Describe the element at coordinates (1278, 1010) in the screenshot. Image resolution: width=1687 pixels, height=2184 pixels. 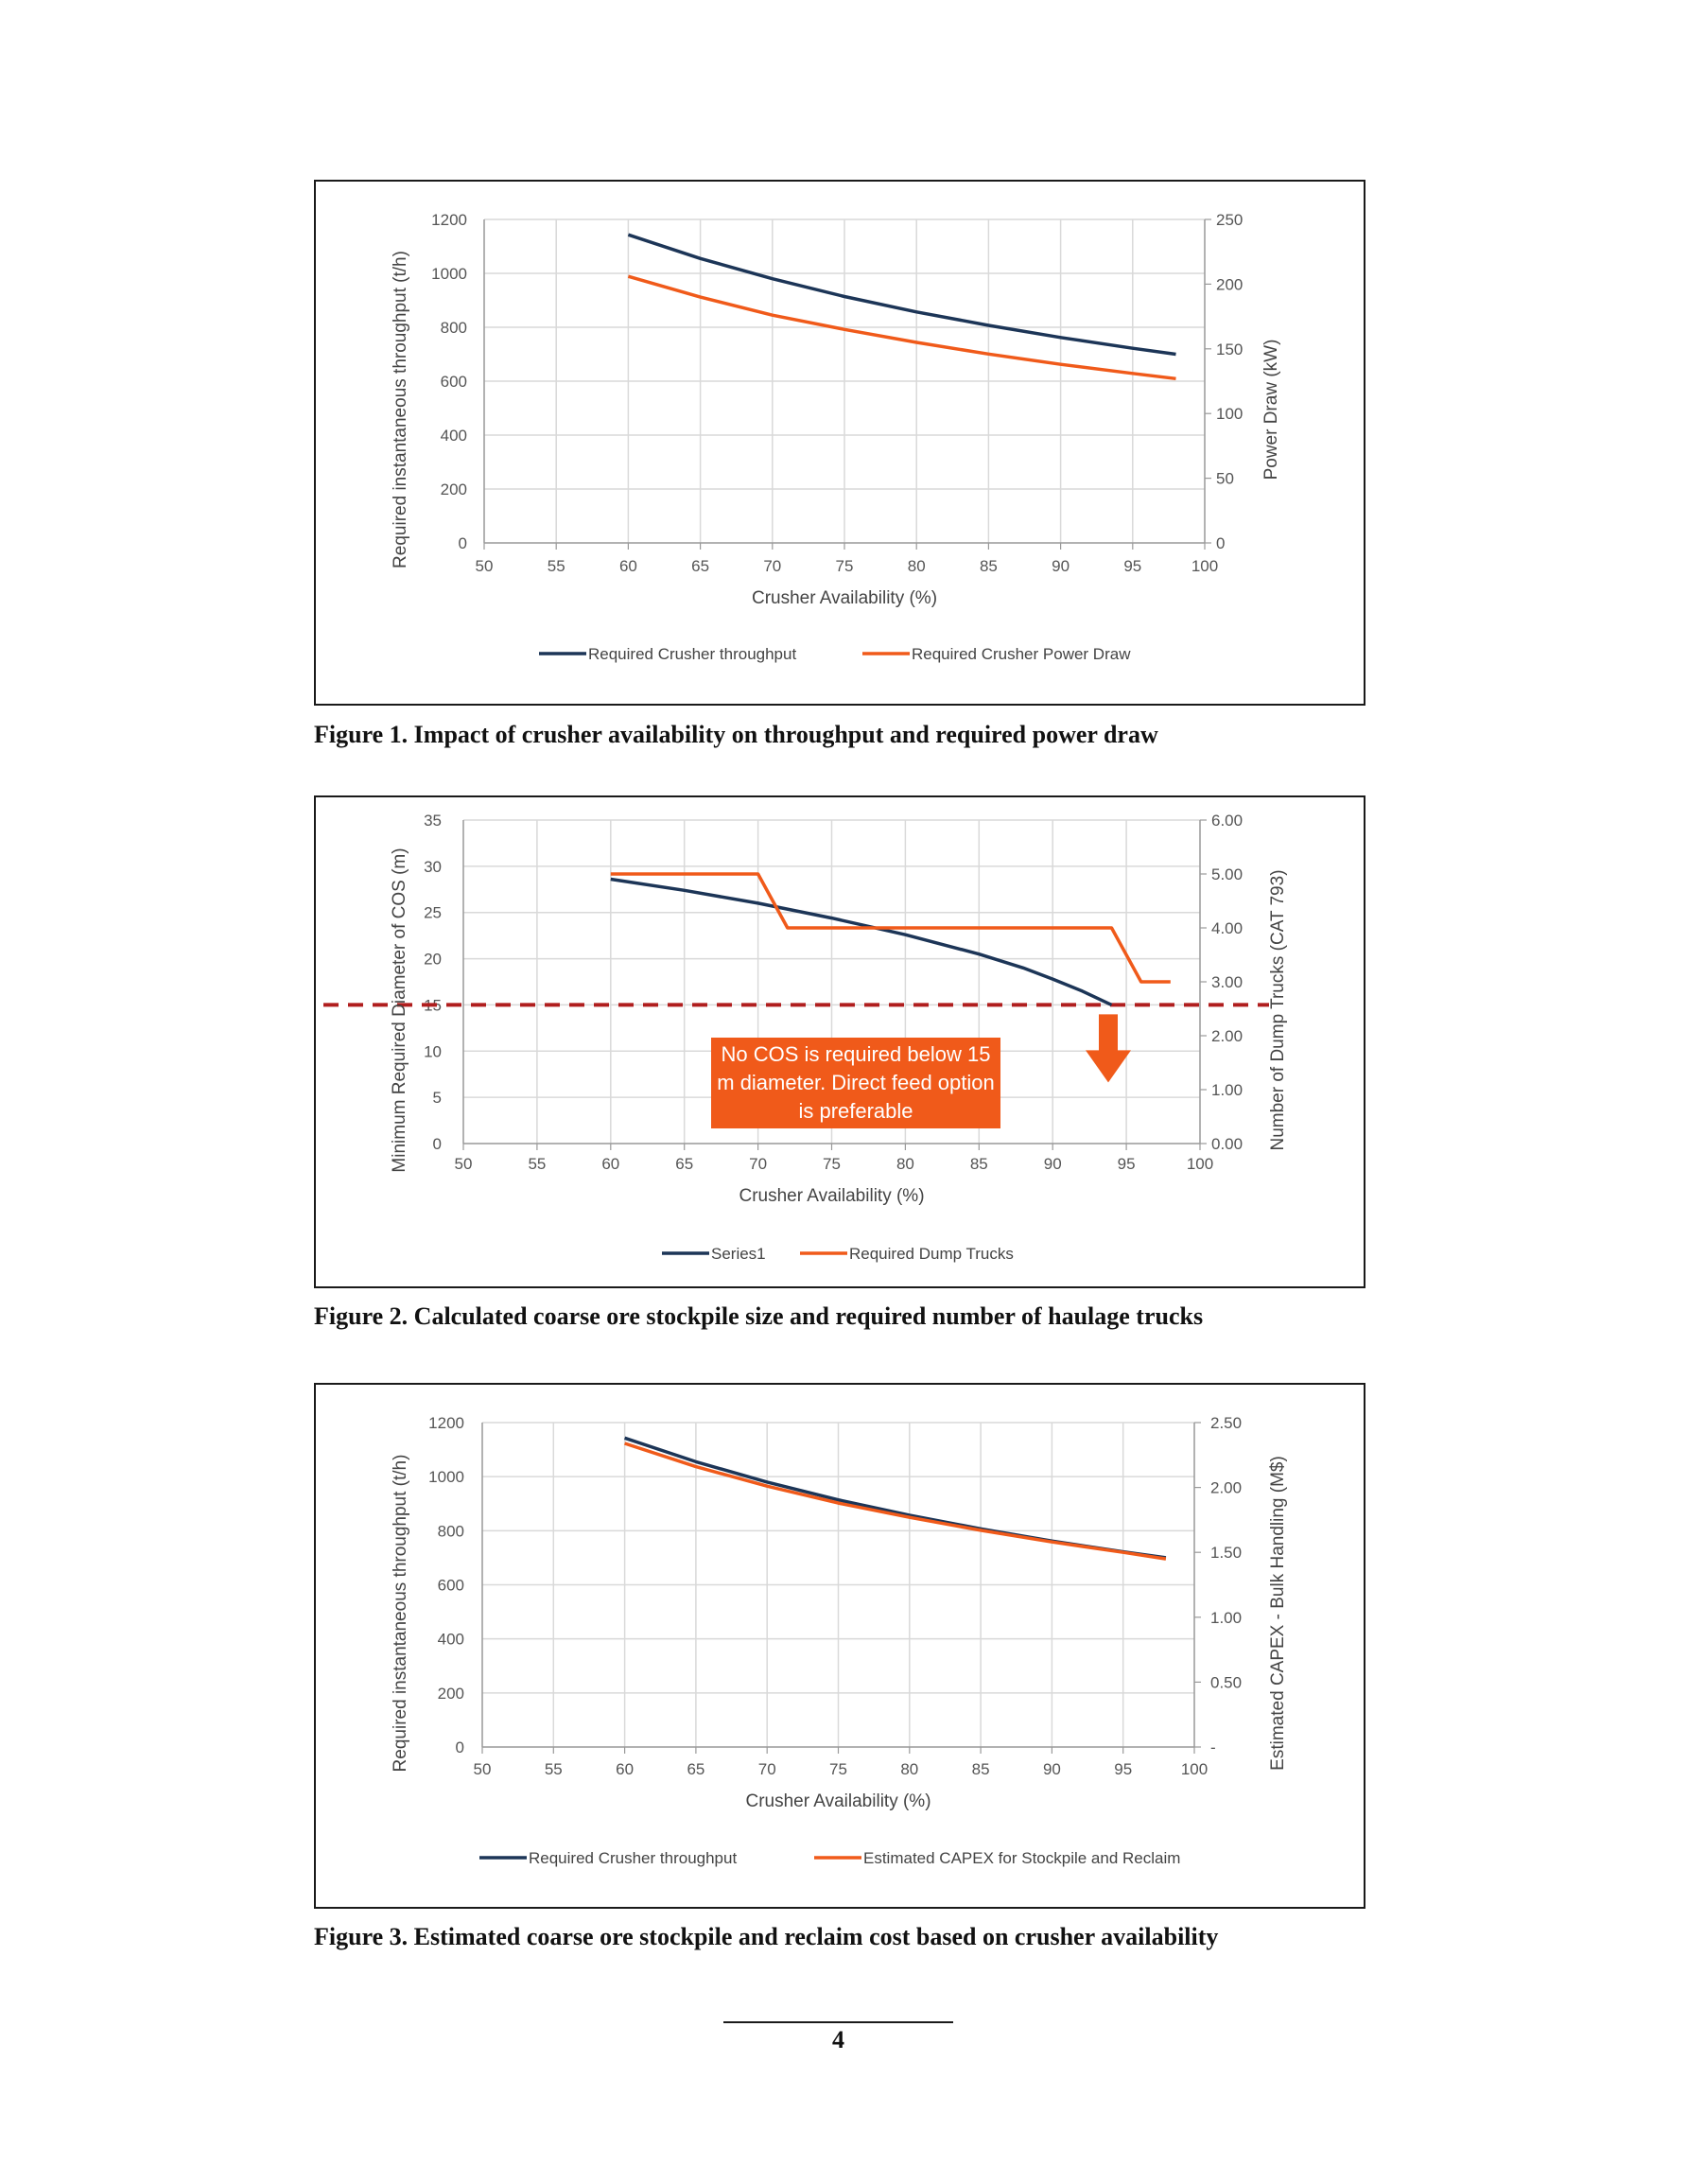
I see `y2-axis-title: Number of Dump Trucks (CAT 793)` at that location.